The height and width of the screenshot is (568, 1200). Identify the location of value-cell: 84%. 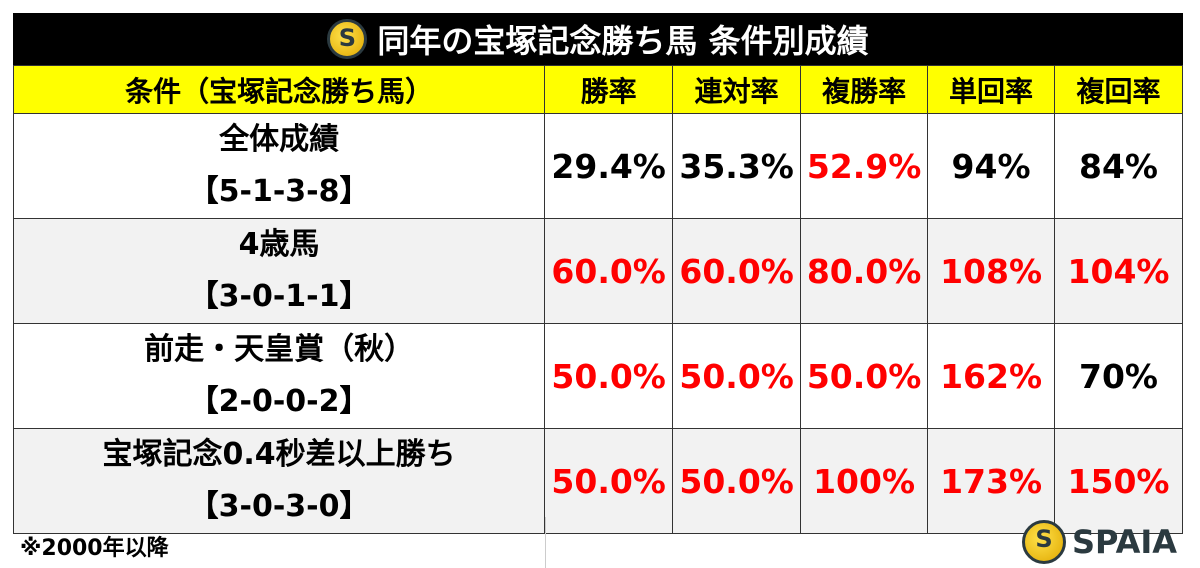
(1118, 166).